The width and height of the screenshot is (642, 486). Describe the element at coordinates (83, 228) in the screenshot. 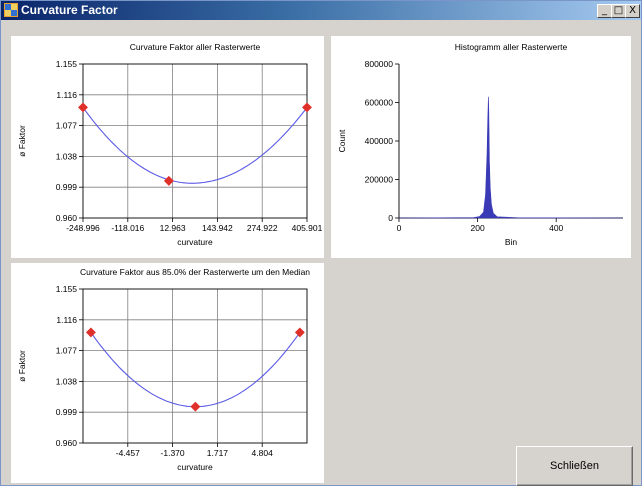

I see `x-tick-label: -248.996` at that location.